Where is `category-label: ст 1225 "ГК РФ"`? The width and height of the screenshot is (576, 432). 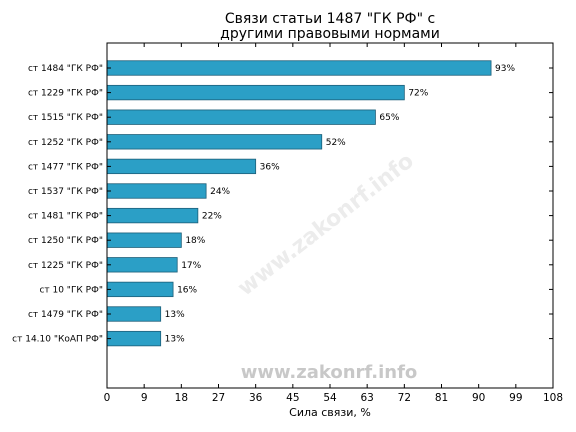 category-label: ст 1225 "ГК РФ" is located at coordinates (65, 266).